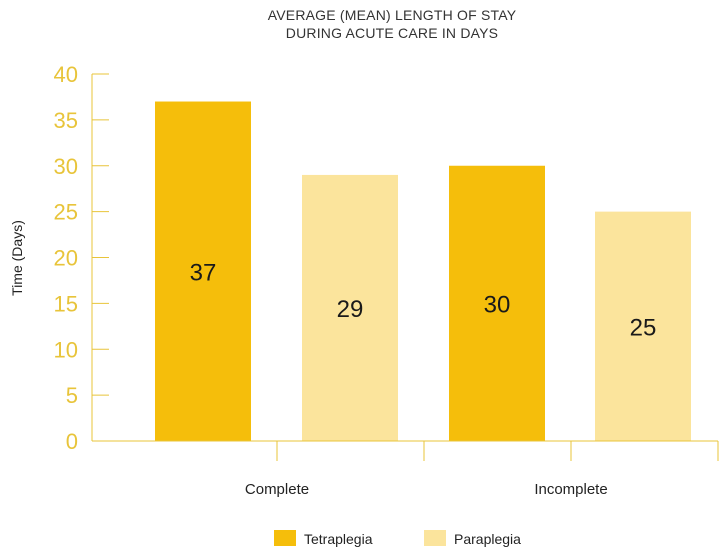  What do you see at coordinates (392, 15) in the screenshot?
I see `chart-title-line-1: AVERAGE (MEAN) LENGTH OF STAY` at bounding box center [392, 15].